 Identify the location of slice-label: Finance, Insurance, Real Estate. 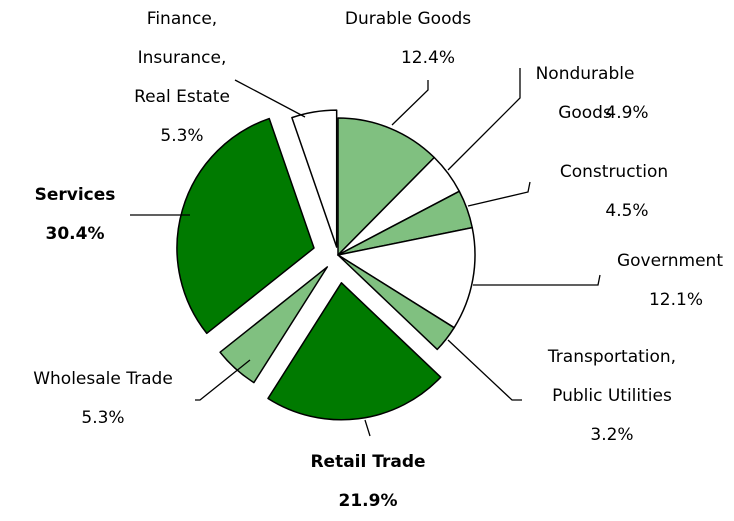
(182, 58).